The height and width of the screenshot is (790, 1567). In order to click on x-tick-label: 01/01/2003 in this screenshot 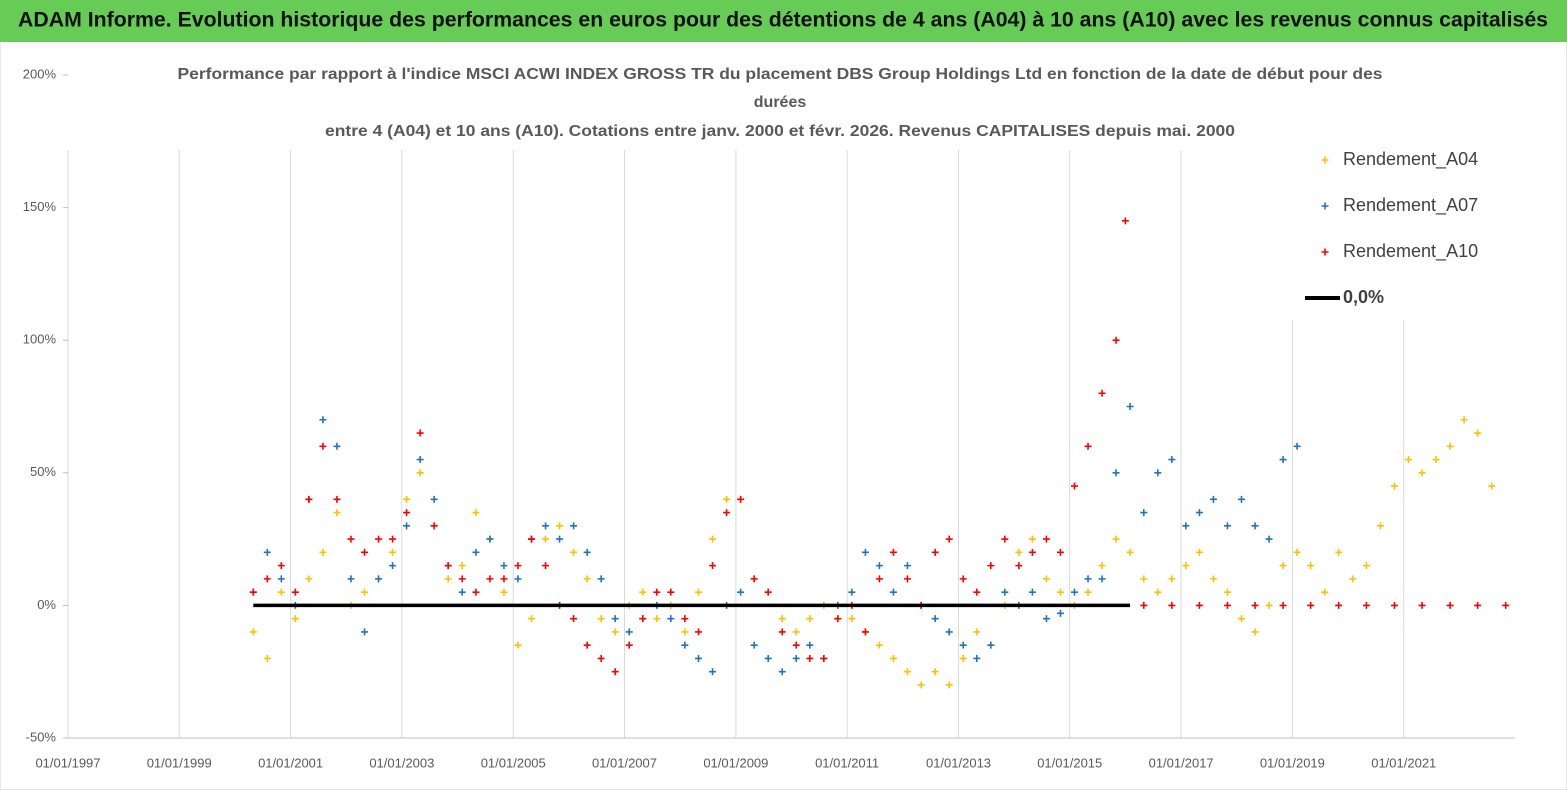, I will do `click(401, 762)`.